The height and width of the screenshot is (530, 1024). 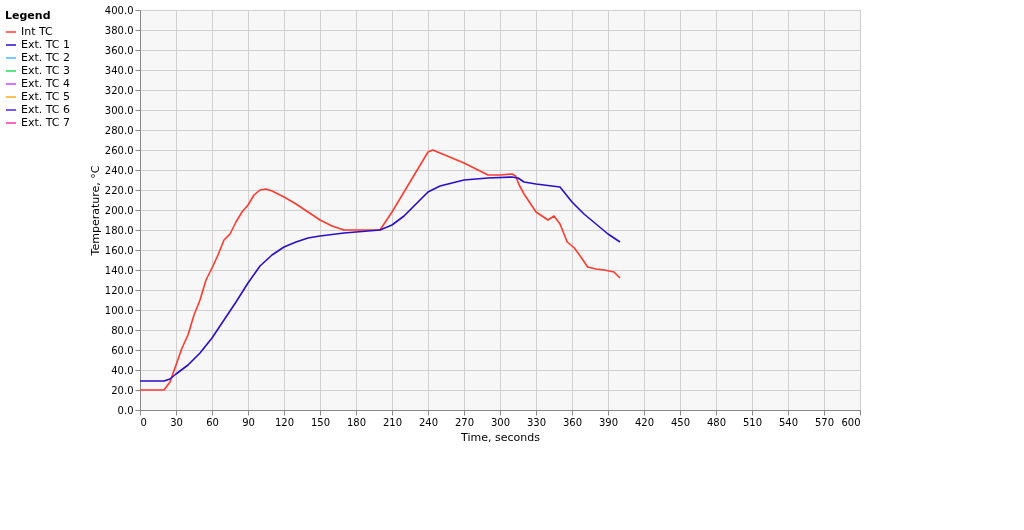 I want to click on y-tick-label: 220.0, so click(x=119, y=190).